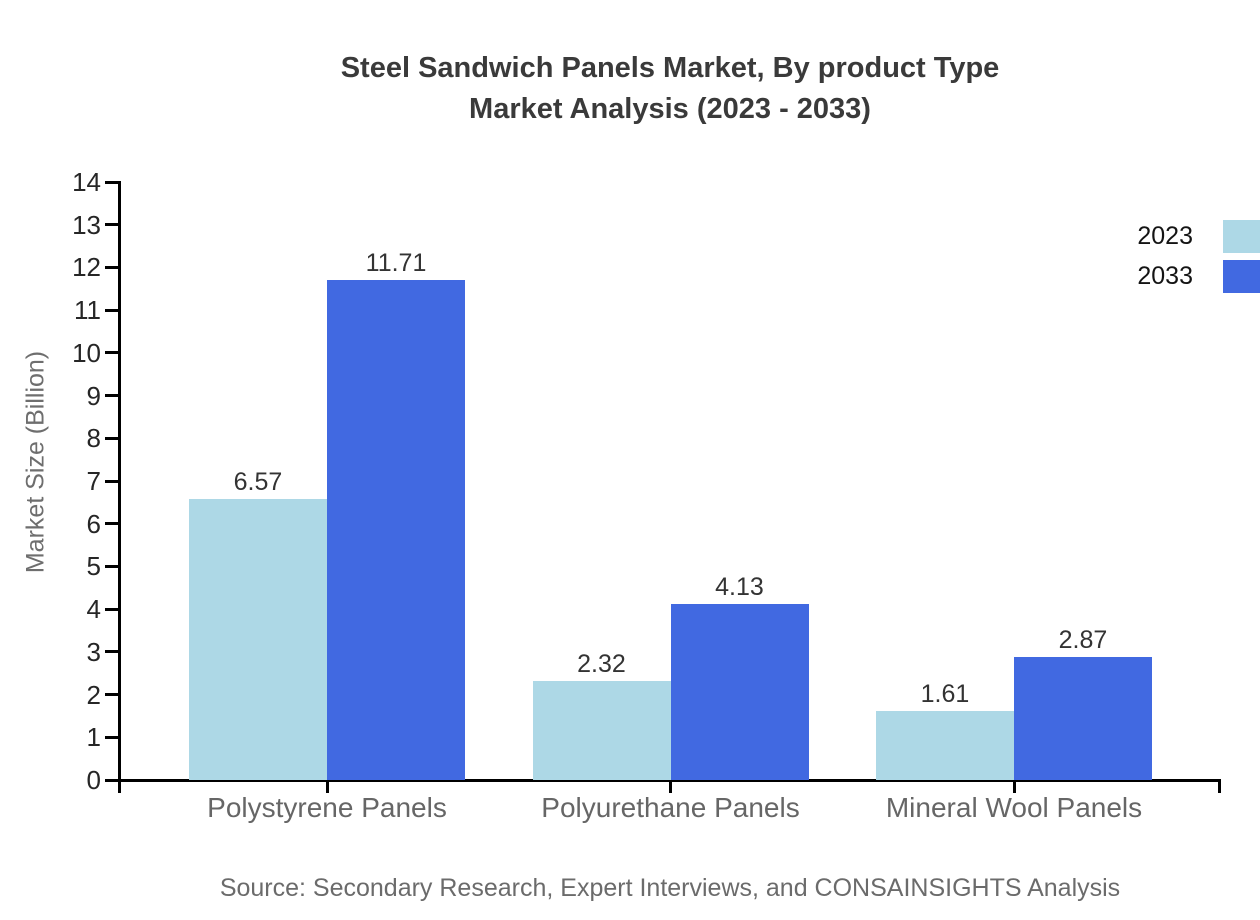  I want to click on legend-item-2033: 2033, so click(1150, 276).